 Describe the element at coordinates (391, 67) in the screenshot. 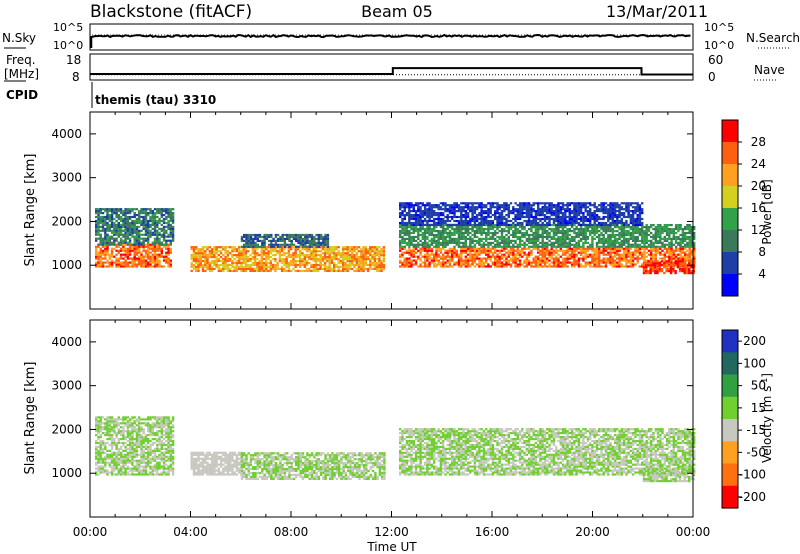

I see `freq-panel-frame` at that location.